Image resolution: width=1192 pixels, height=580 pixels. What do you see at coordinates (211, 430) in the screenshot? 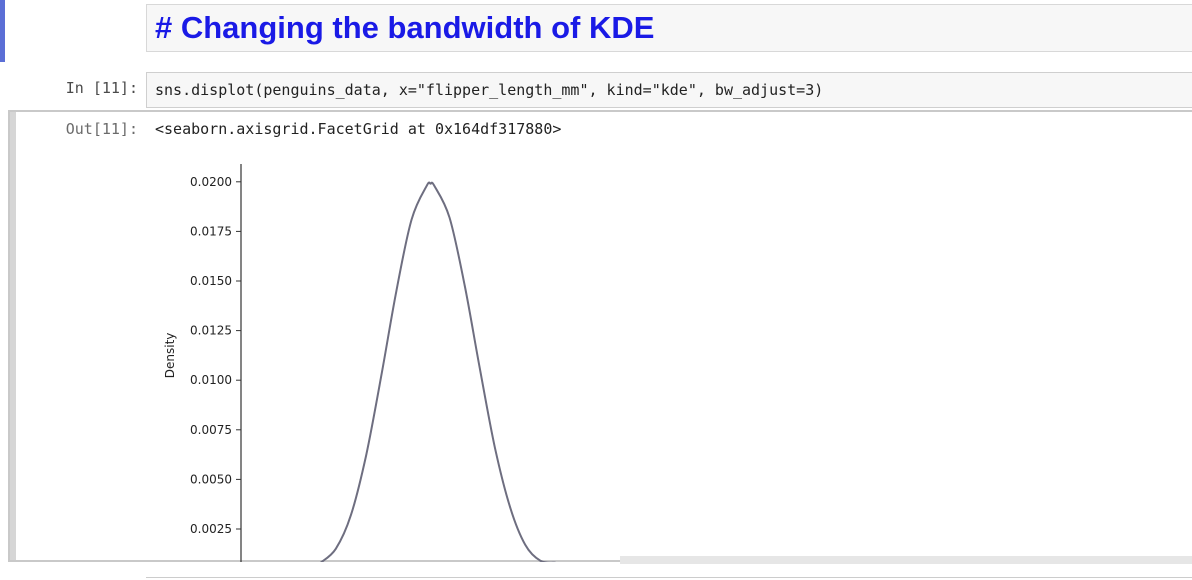
I see `y-tick-label: 0.0075` at bounding box center [211, 430].